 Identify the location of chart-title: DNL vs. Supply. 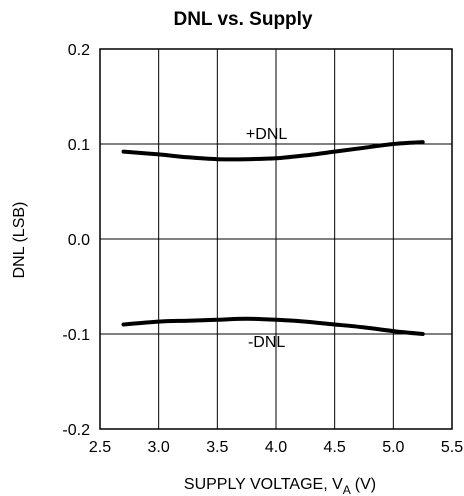
(242, 19).